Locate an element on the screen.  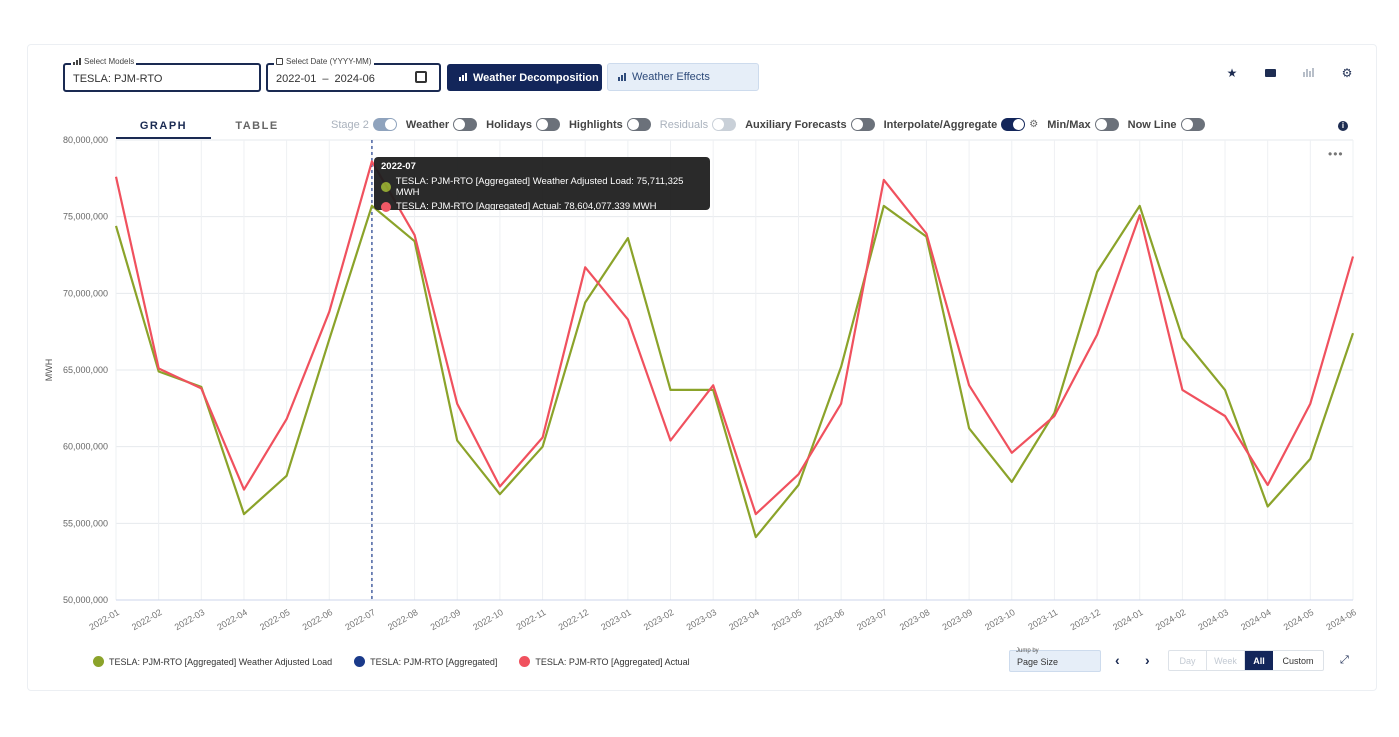
toggle-nowline-switch is located at coordinates (1192, 124).